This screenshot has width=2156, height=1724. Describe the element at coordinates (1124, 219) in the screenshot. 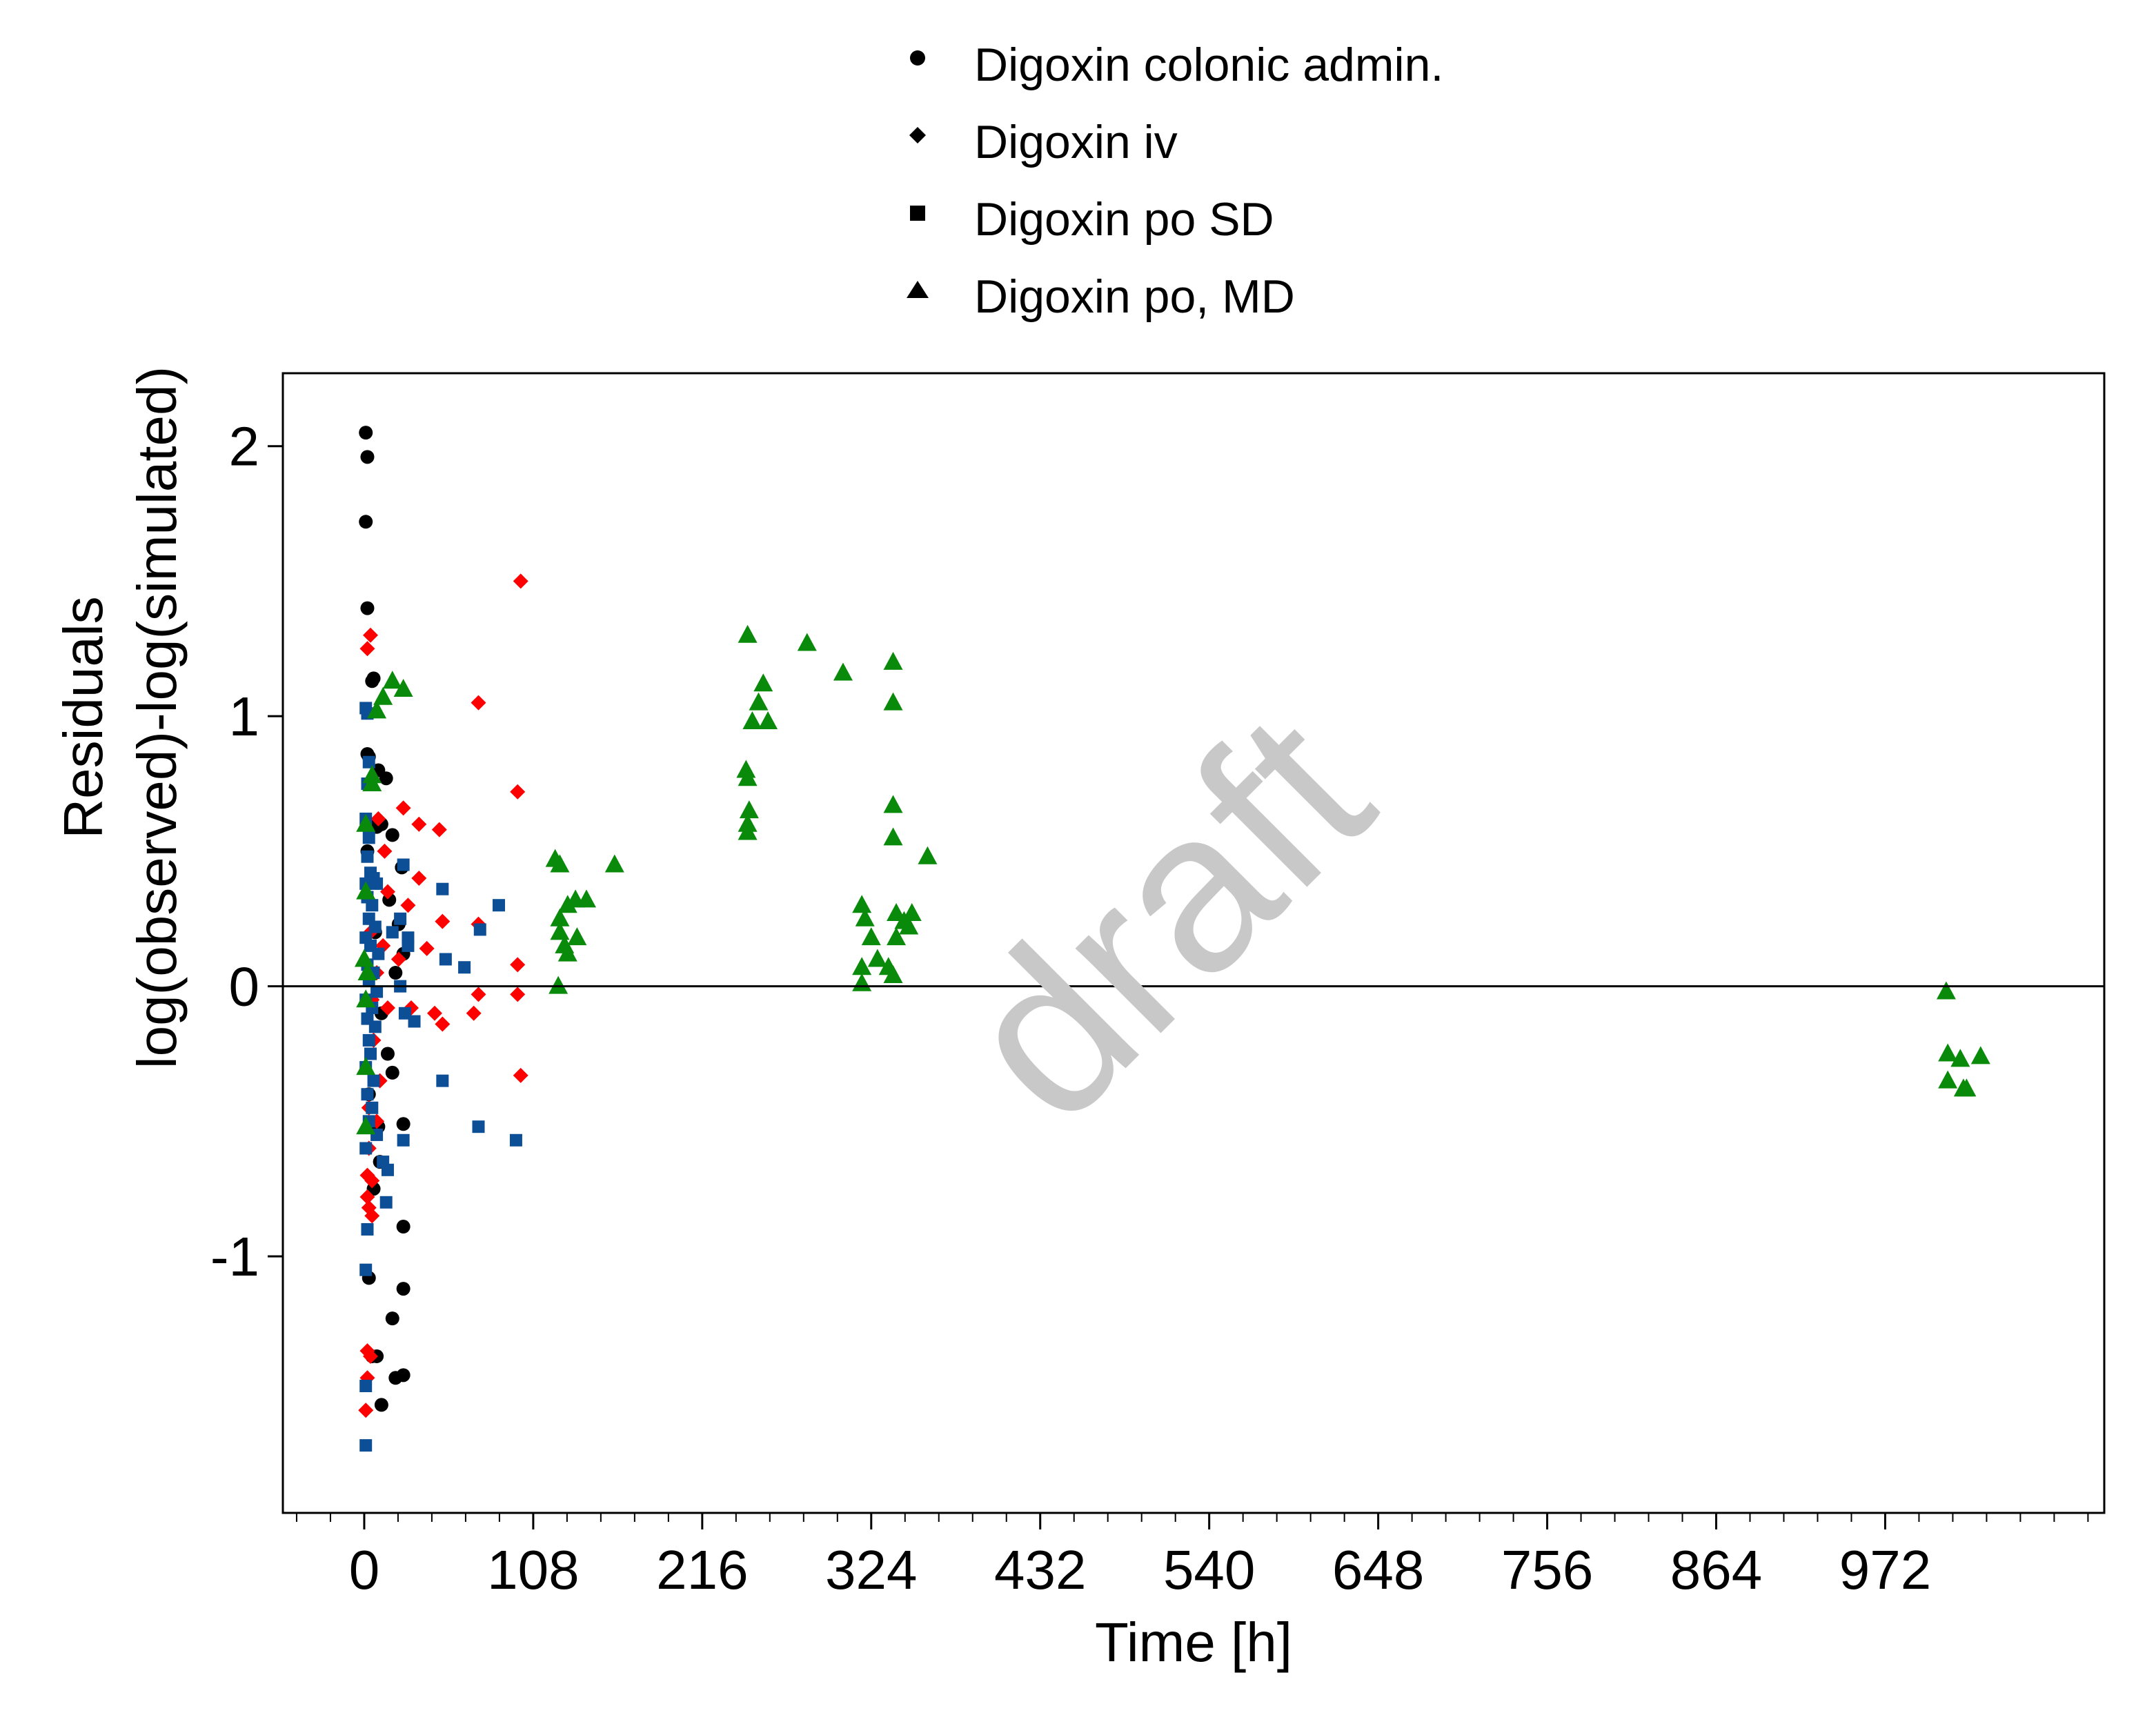

I see `legend-label-po-sd: Digoxin po SD` at that location.